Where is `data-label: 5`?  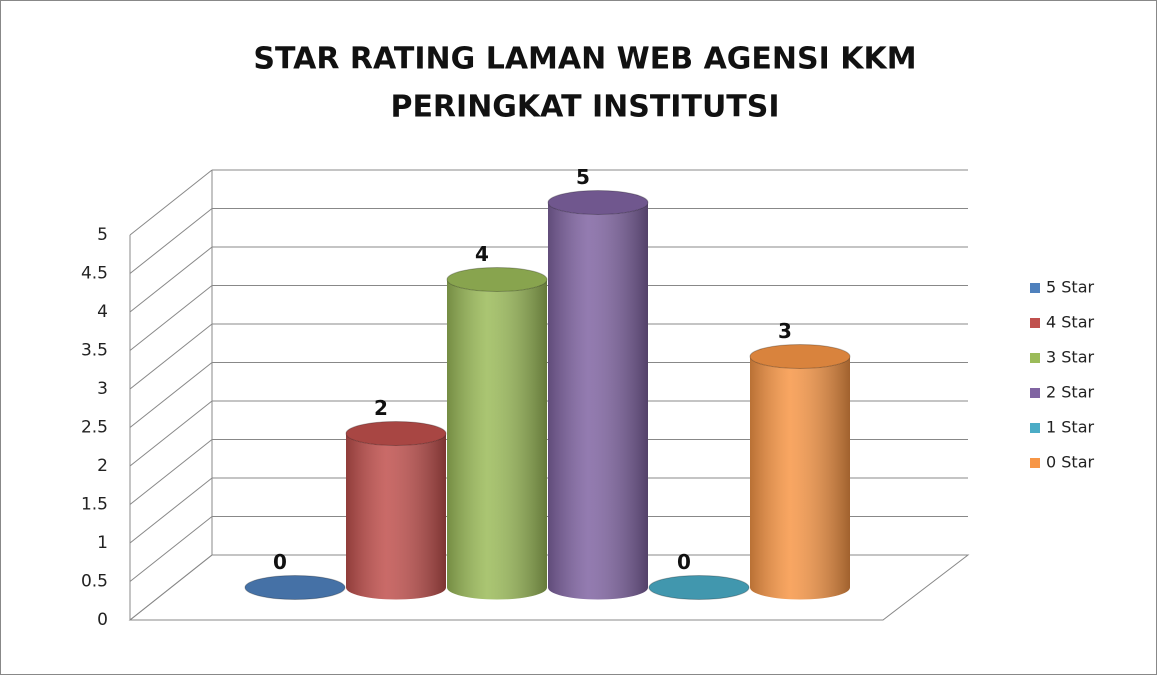
data-label: 5 is located at coordinates (583, 177).